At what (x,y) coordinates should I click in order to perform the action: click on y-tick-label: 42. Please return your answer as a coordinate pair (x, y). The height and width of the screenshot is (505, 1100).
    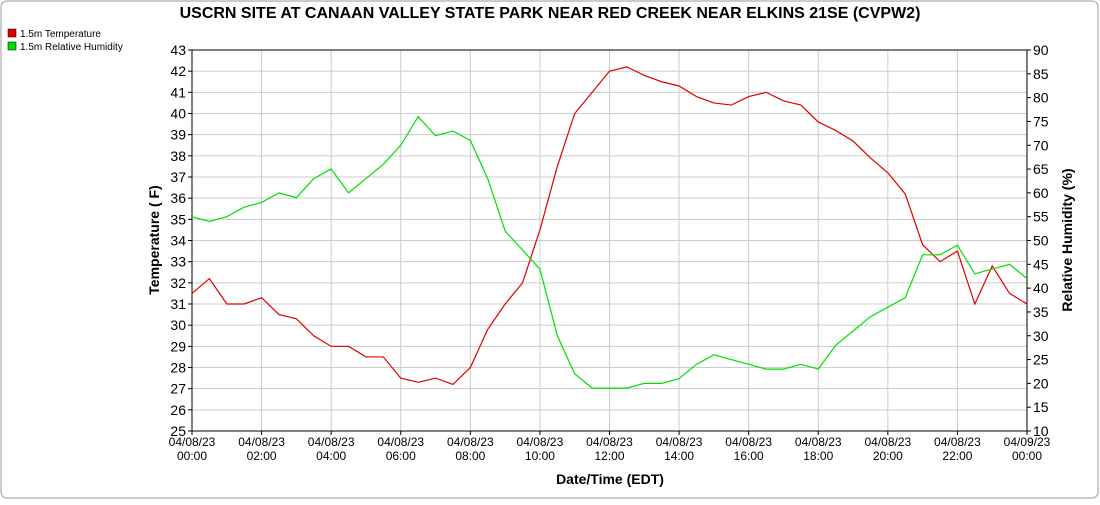
    Looking at the image, I should click on (178, 71).